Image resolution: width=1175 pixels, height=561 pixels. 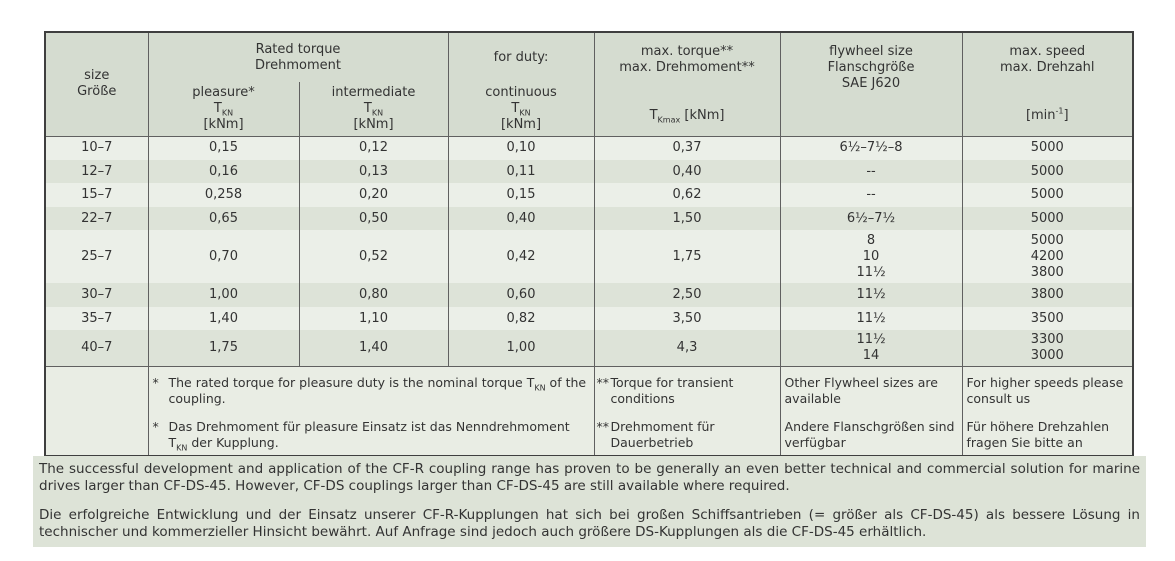 What do you see at coordinates (223, 195) in the screenshot?
I see `pleasure-cell: 0,258` at bounding box center [223, 195].